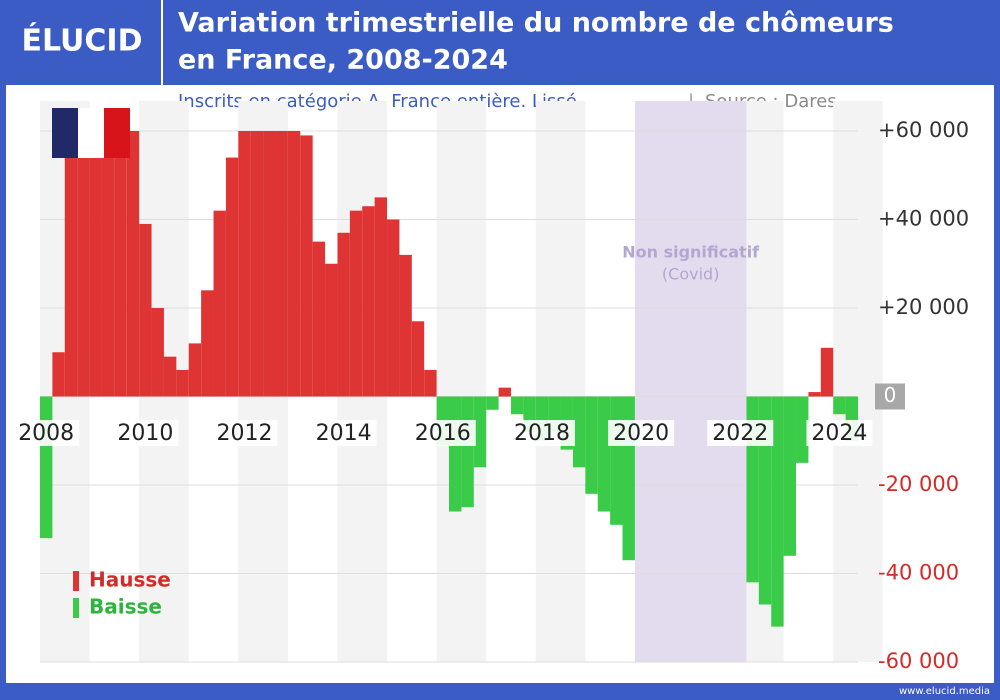 Image resolution: width=1000 pixels, height=700 pixels. Describe the element at coordinates (691, 274) in the screenshot. I see `annotation: (Covid)` at that location.